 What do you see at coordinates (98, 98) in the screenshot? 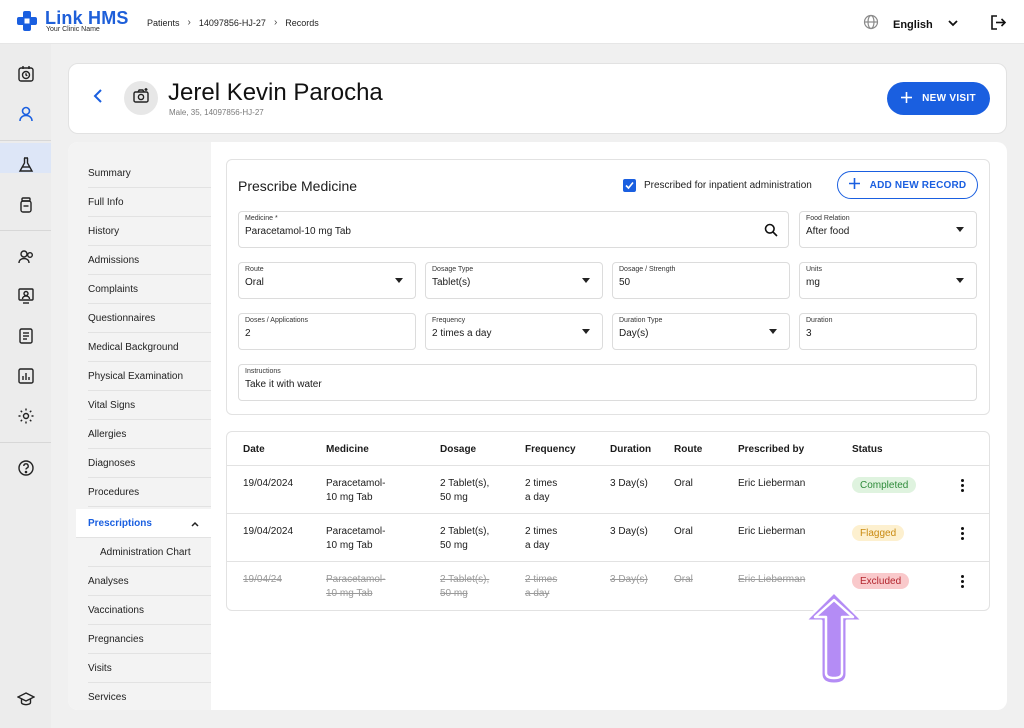
I see `back-arrow-icon` at bounding box center [98, 98].